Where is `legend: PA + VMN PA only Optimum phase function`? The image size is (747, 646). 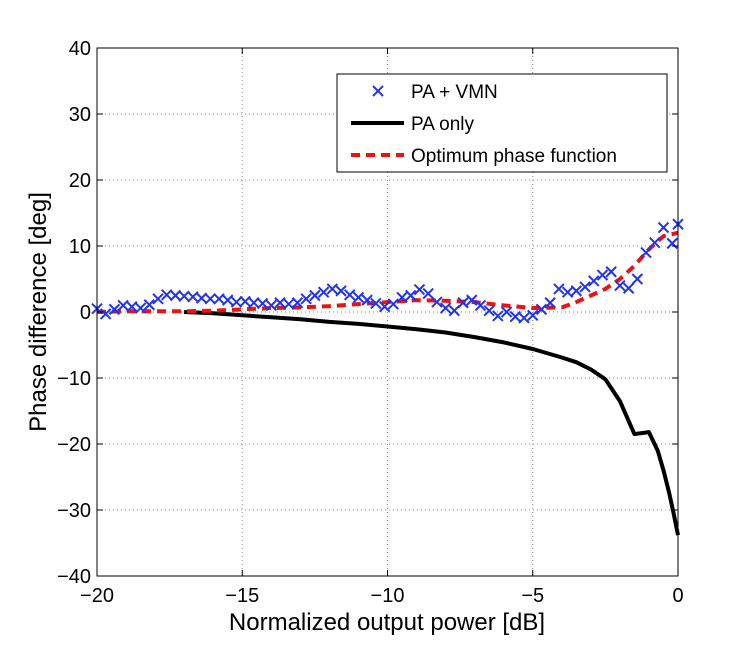 legend: PA + VMN PA only Optimum phase function is located at coordinates (502, 123).